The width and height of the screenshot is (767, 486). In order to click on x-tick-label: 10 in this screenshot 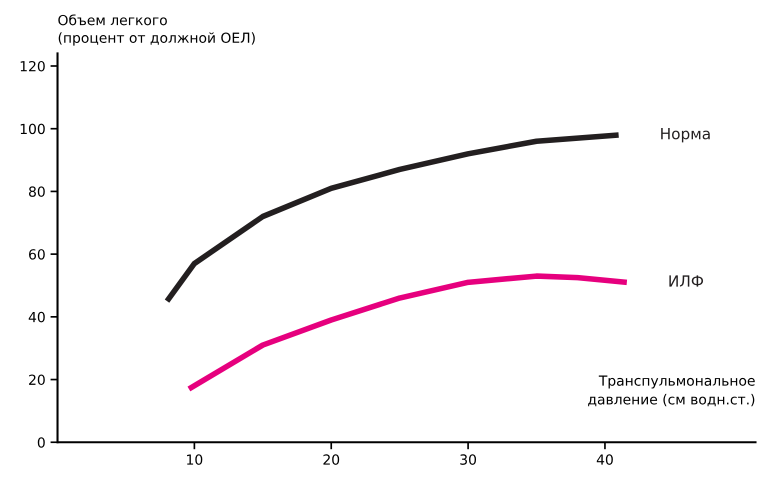, I will do `click(194, 459)`.